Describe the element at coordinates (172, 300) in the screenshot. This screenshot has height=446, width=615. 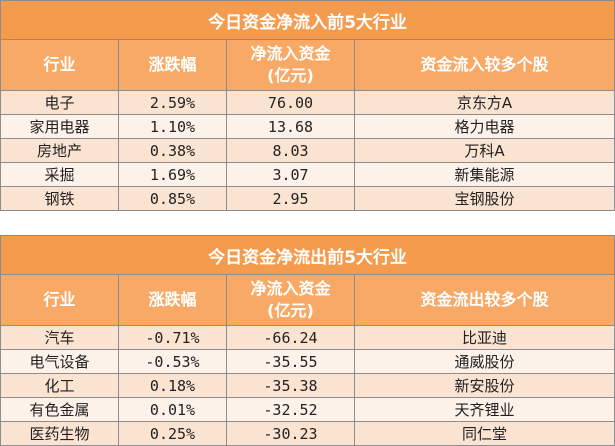
I see `outflow-header-change: 涨跌幅` at that location.